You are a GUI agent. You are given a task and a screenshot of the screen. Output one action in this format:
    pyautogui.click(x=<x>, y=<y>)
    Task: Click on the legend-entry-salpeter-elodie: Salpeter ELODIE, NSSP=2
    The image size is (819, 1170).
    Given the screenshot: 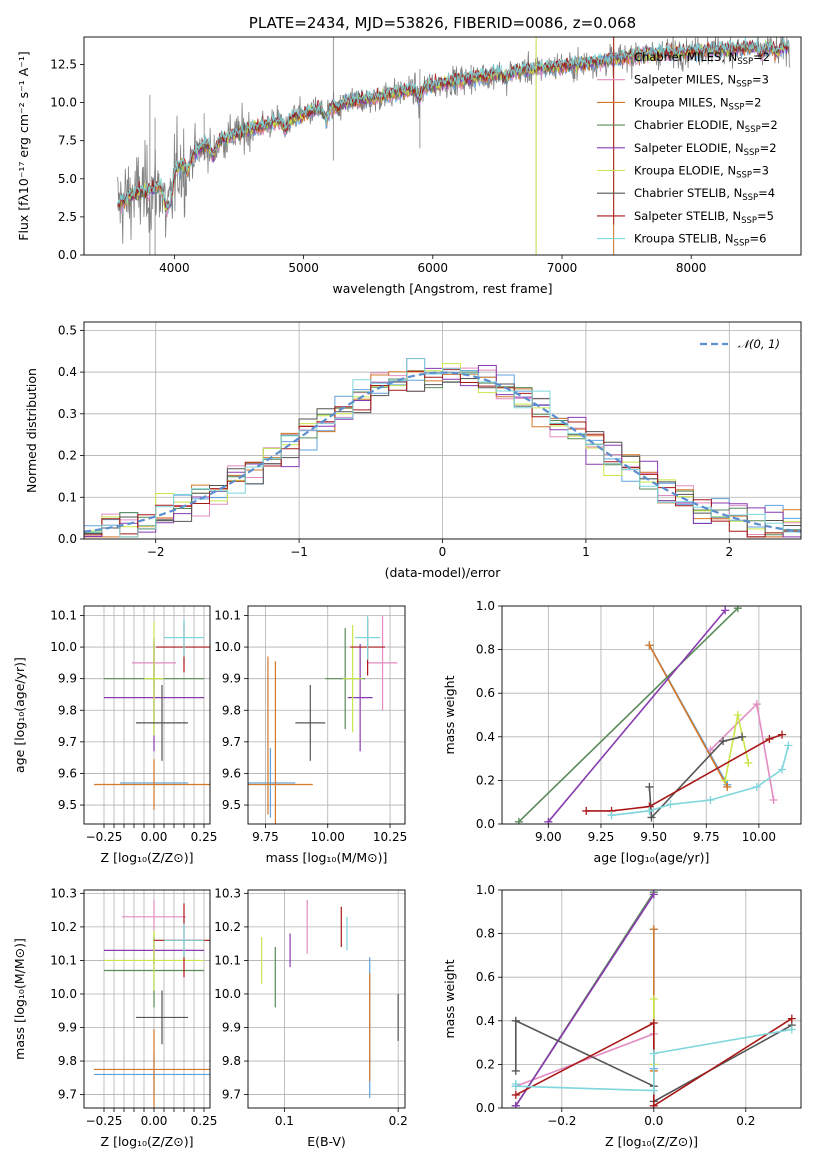 What is the action you would take?
    pyautogui.click(x=705, y=149)
    